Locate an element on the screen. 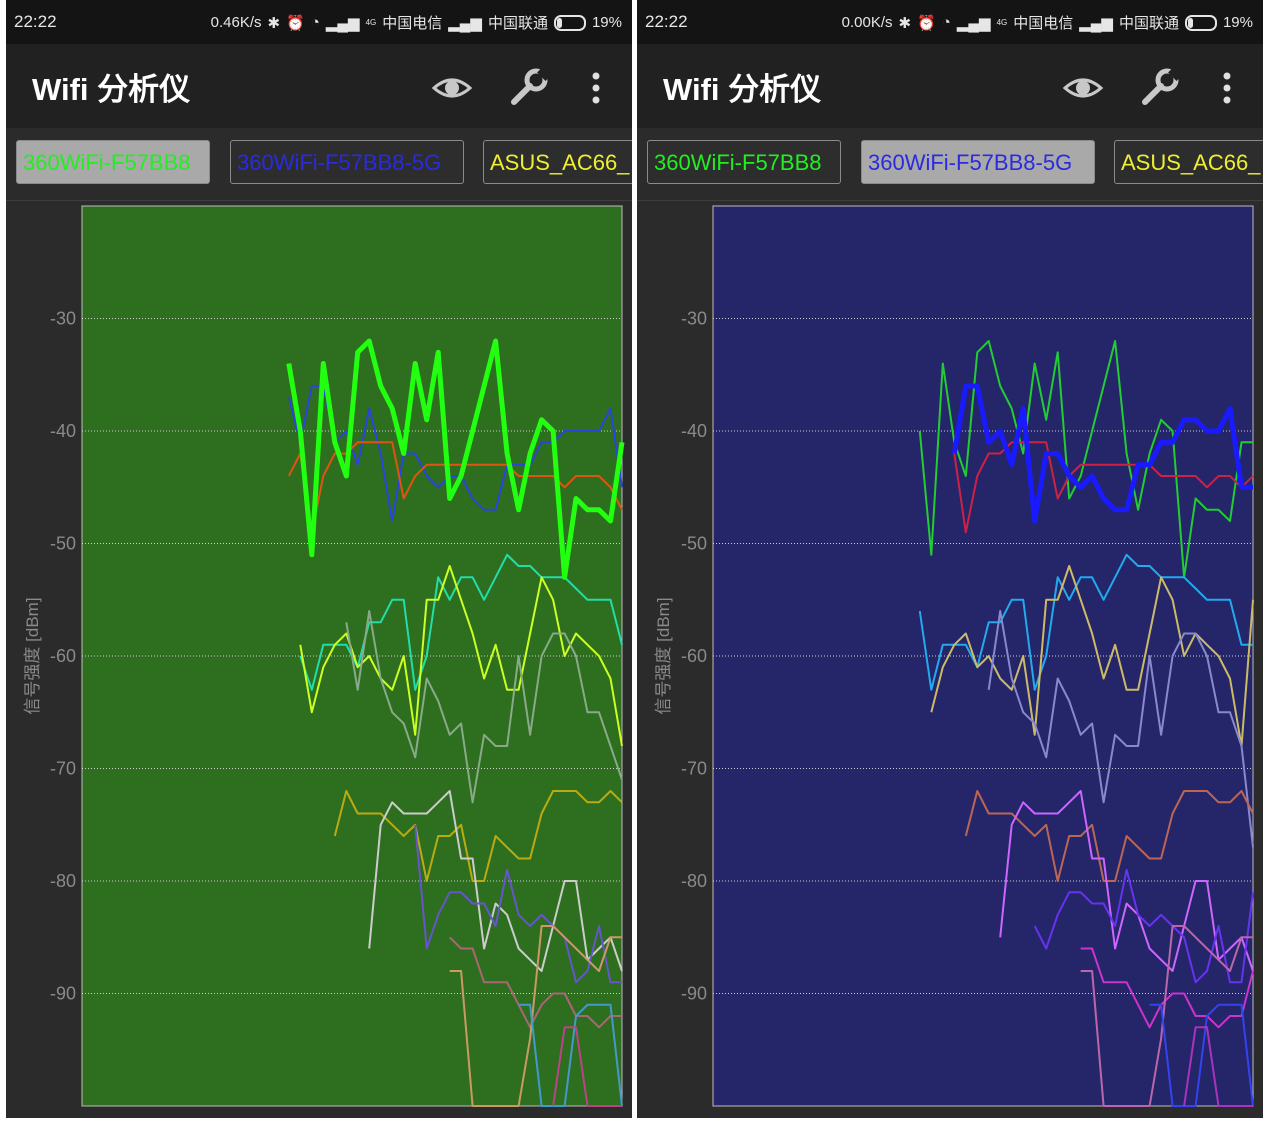 This screenshot has width=1268, height=1123. status-right: 0.00K/s ✱ ⏰ ◔ ▂▄▆ 4G 中国电信 ▂▄▆ 中国联通 19% is located at coordinates (1047, 22).